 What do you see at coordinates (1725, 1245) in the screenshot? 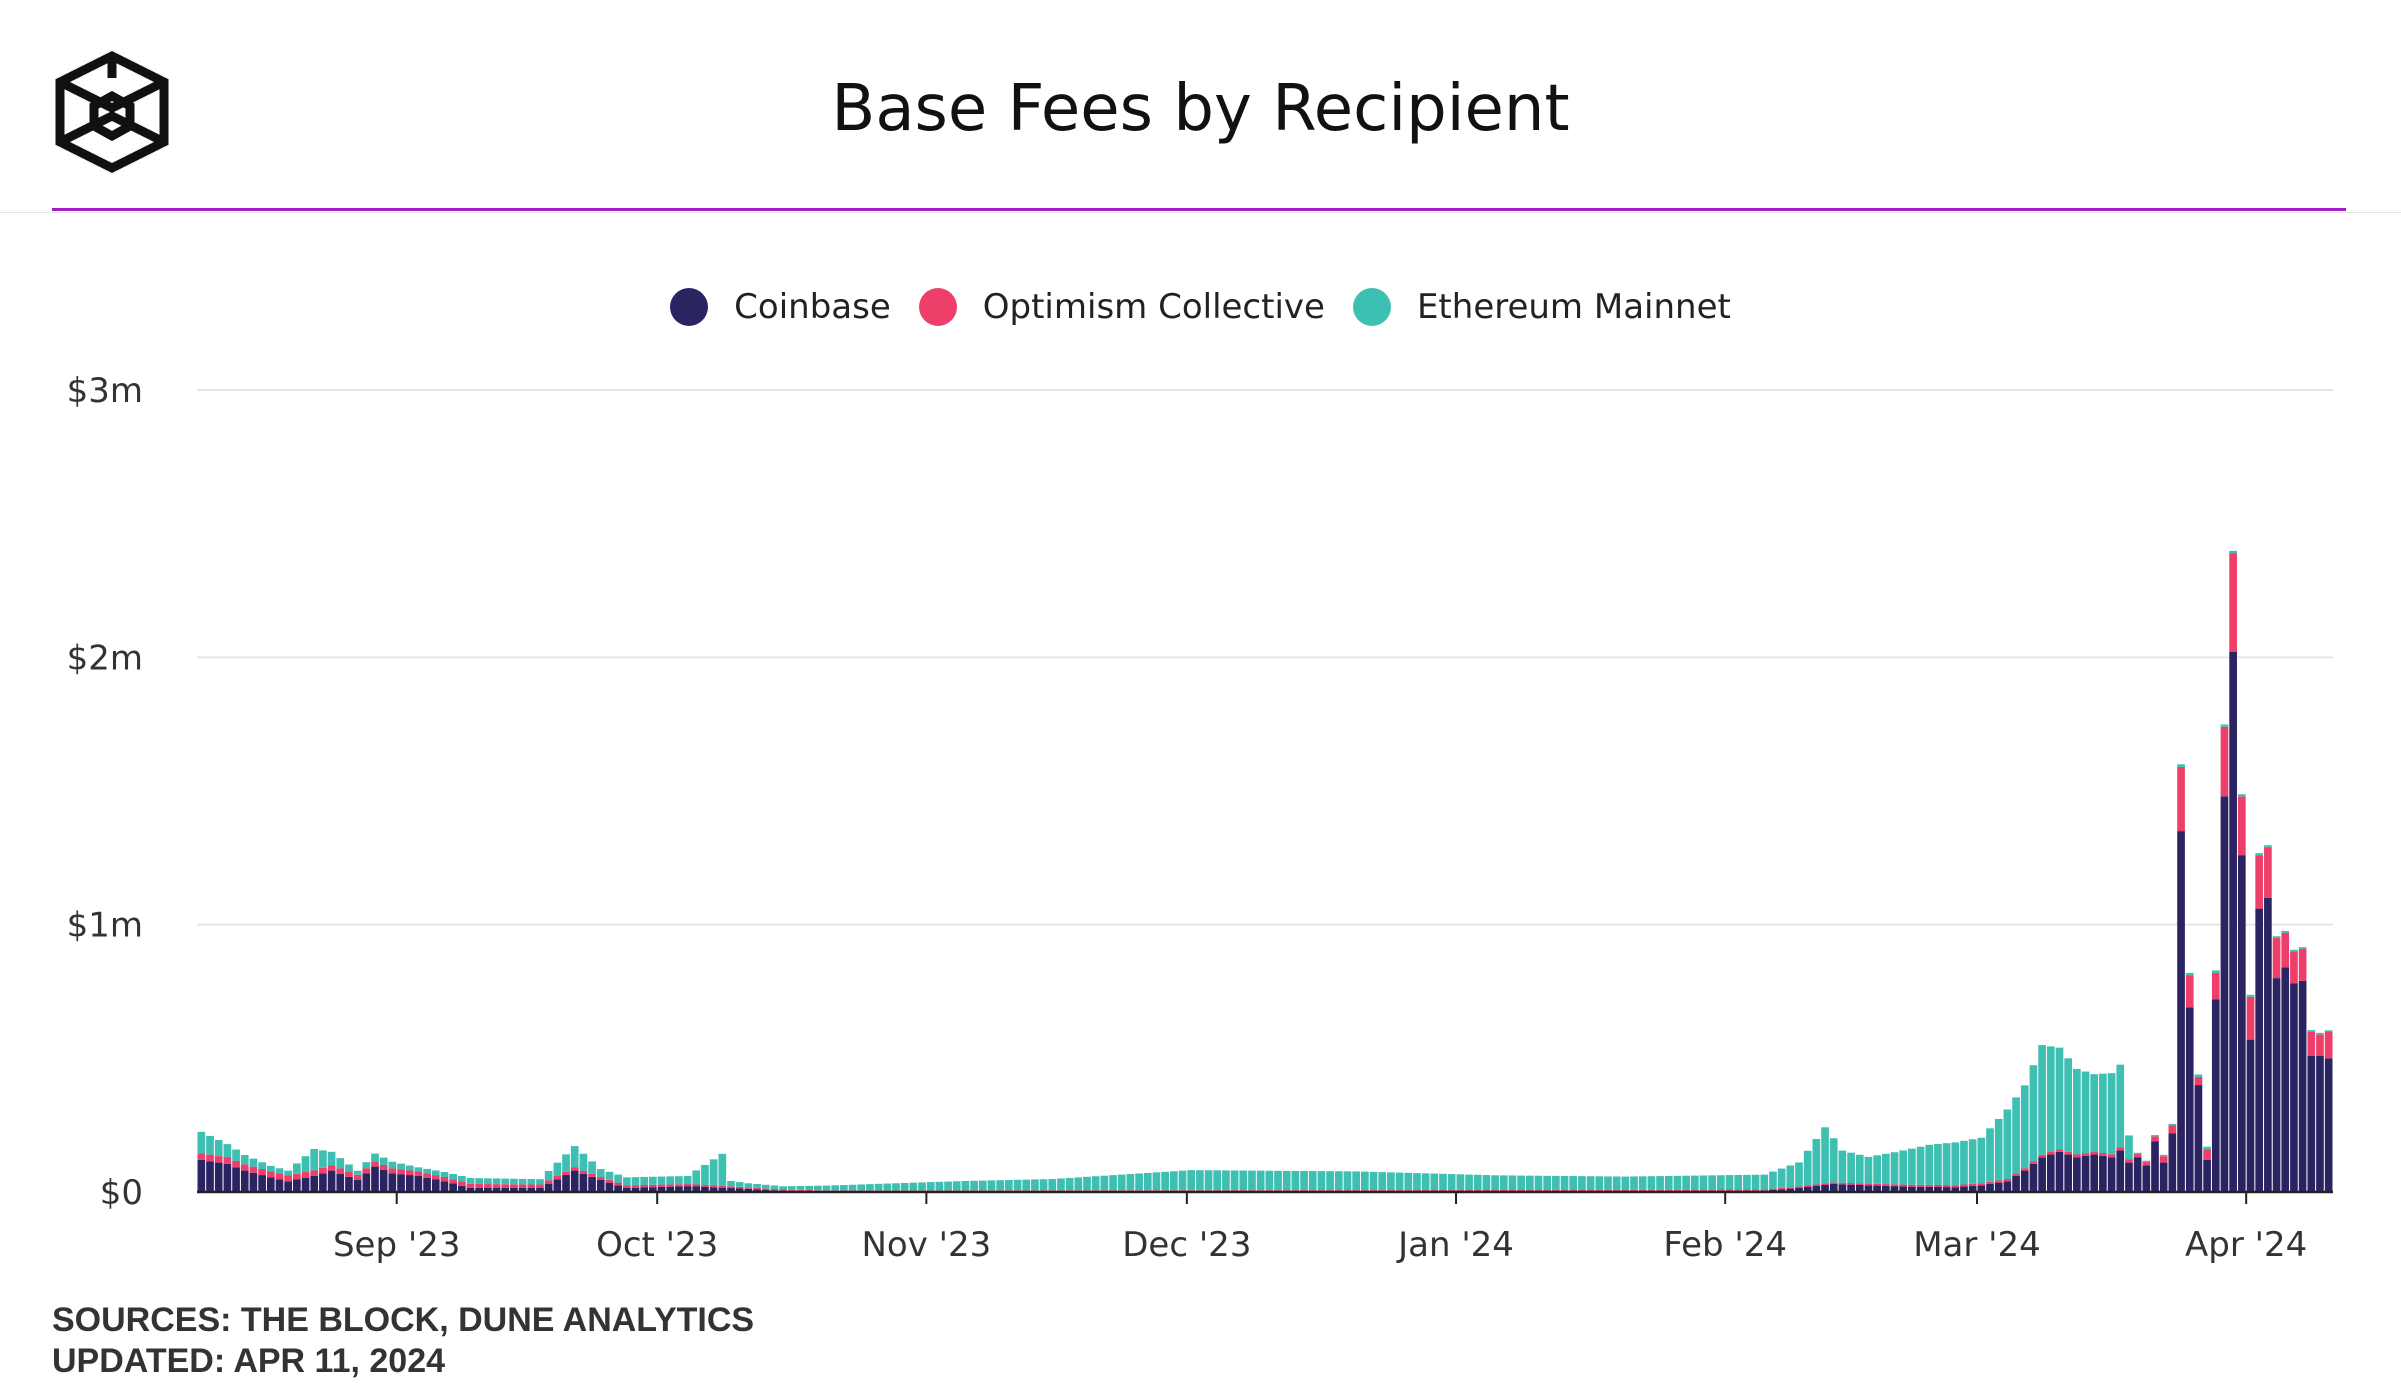
I see `x-tick-label: Feb '24` at bounding box center [1725, 1245].